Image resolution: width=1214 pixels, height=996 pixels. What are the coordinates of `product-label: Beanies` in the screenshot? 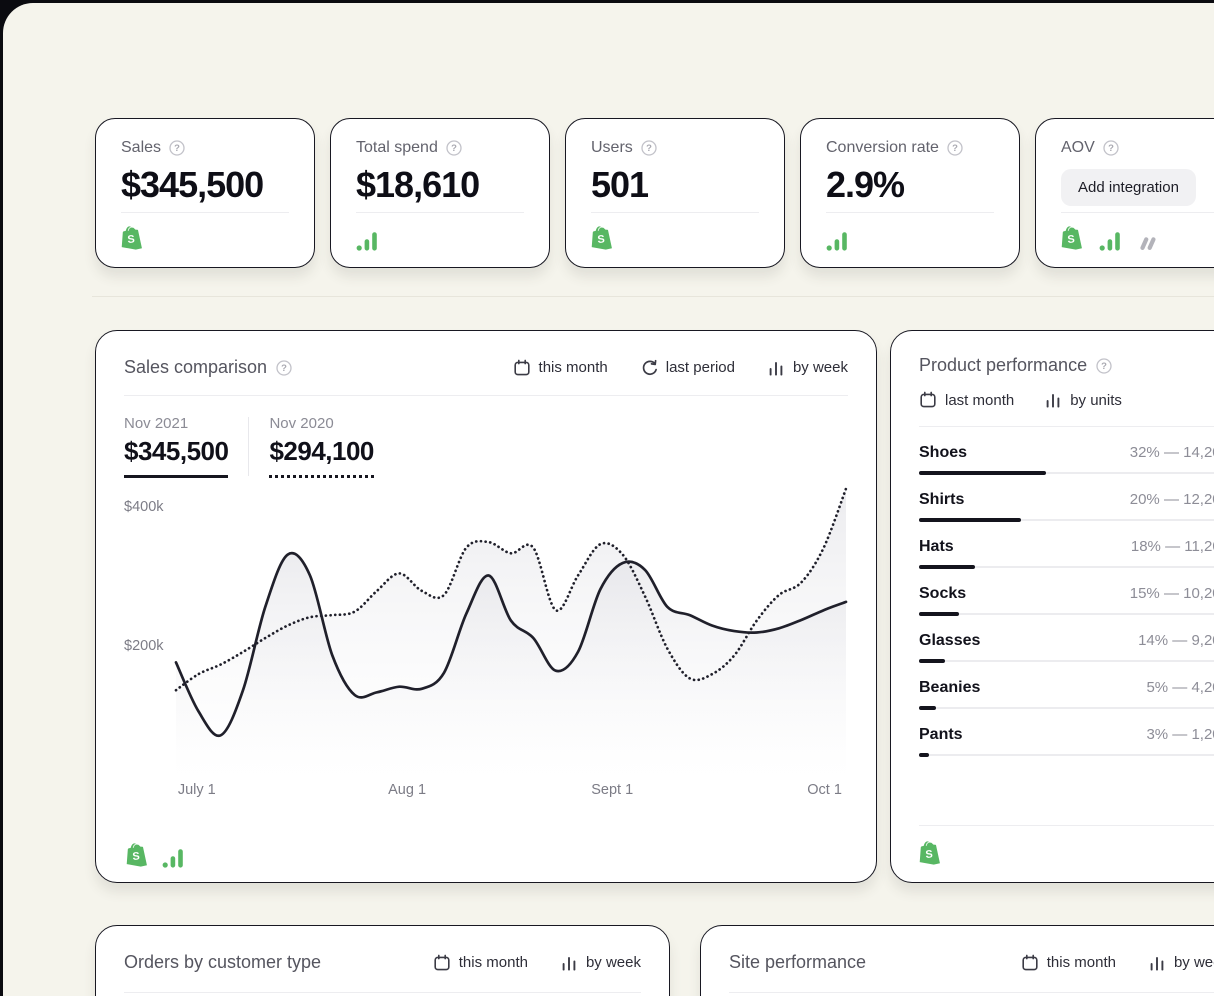 It's located at (950, 687).